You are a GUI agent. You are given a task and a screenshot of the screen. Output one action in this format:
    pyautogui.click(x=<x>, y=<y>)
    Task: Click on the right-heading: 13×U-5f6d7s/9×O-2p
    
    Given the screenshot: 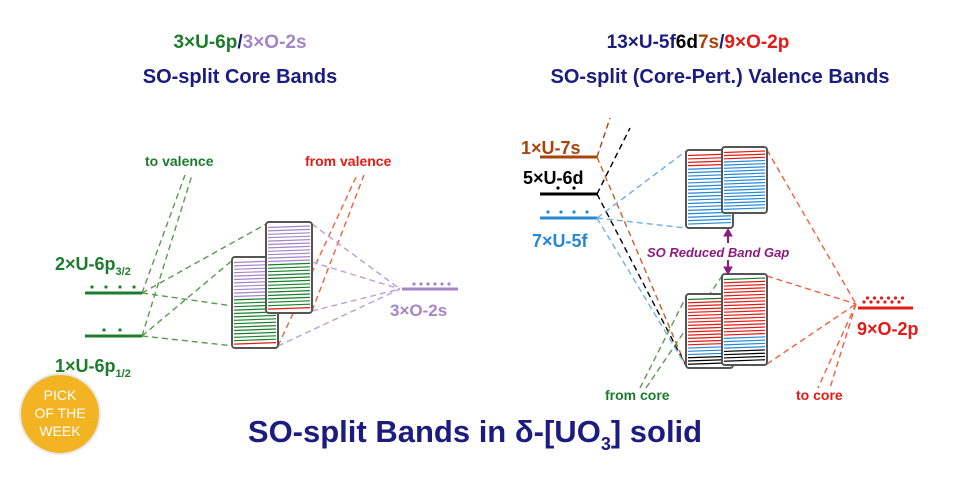 What is the action you would take?
    pyautogui.click(x=698, y=42)
    